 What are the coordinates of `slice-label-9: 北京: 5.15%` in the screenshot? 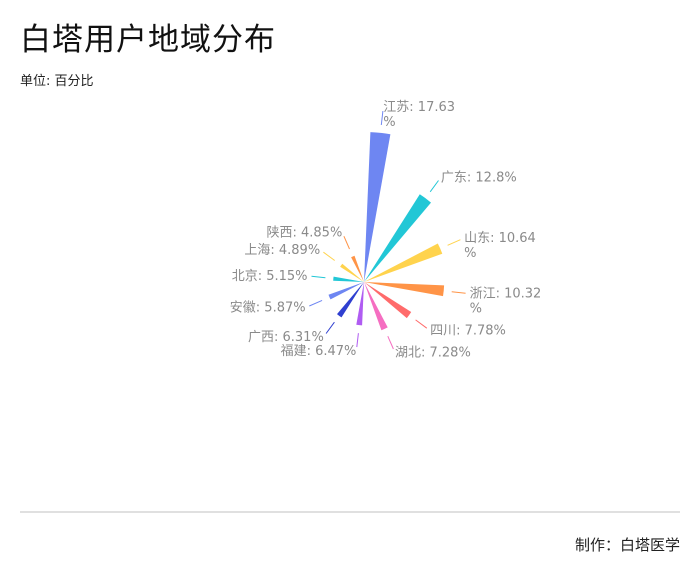 It's located at (270, 276).